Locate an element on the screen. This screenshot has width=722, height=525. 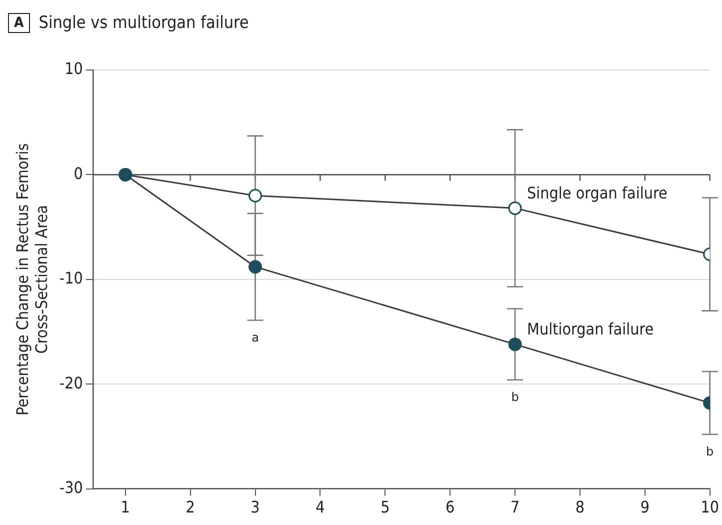
series-label: Multiorgan failure is located at coordinates (590, 328).